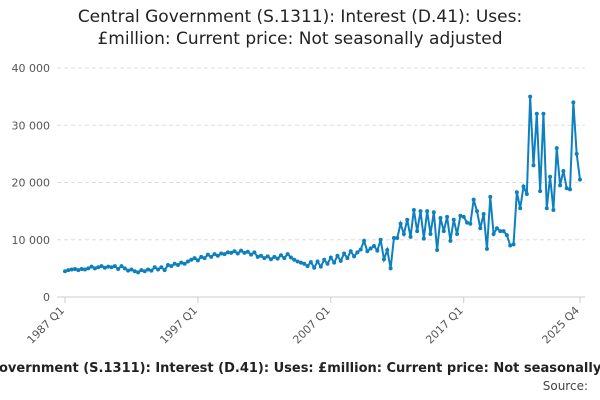  I want to click on y-tick-label: 0, so click(46, 297).